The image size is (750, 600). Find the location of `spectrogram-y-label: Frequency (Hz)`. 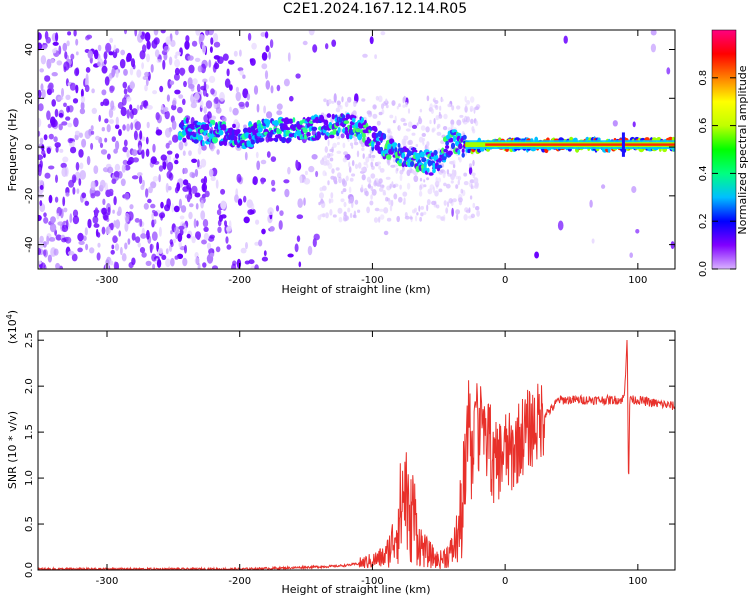

spectrogram-y-label: Frequency (Hz) is located at coordinates (12, 150).